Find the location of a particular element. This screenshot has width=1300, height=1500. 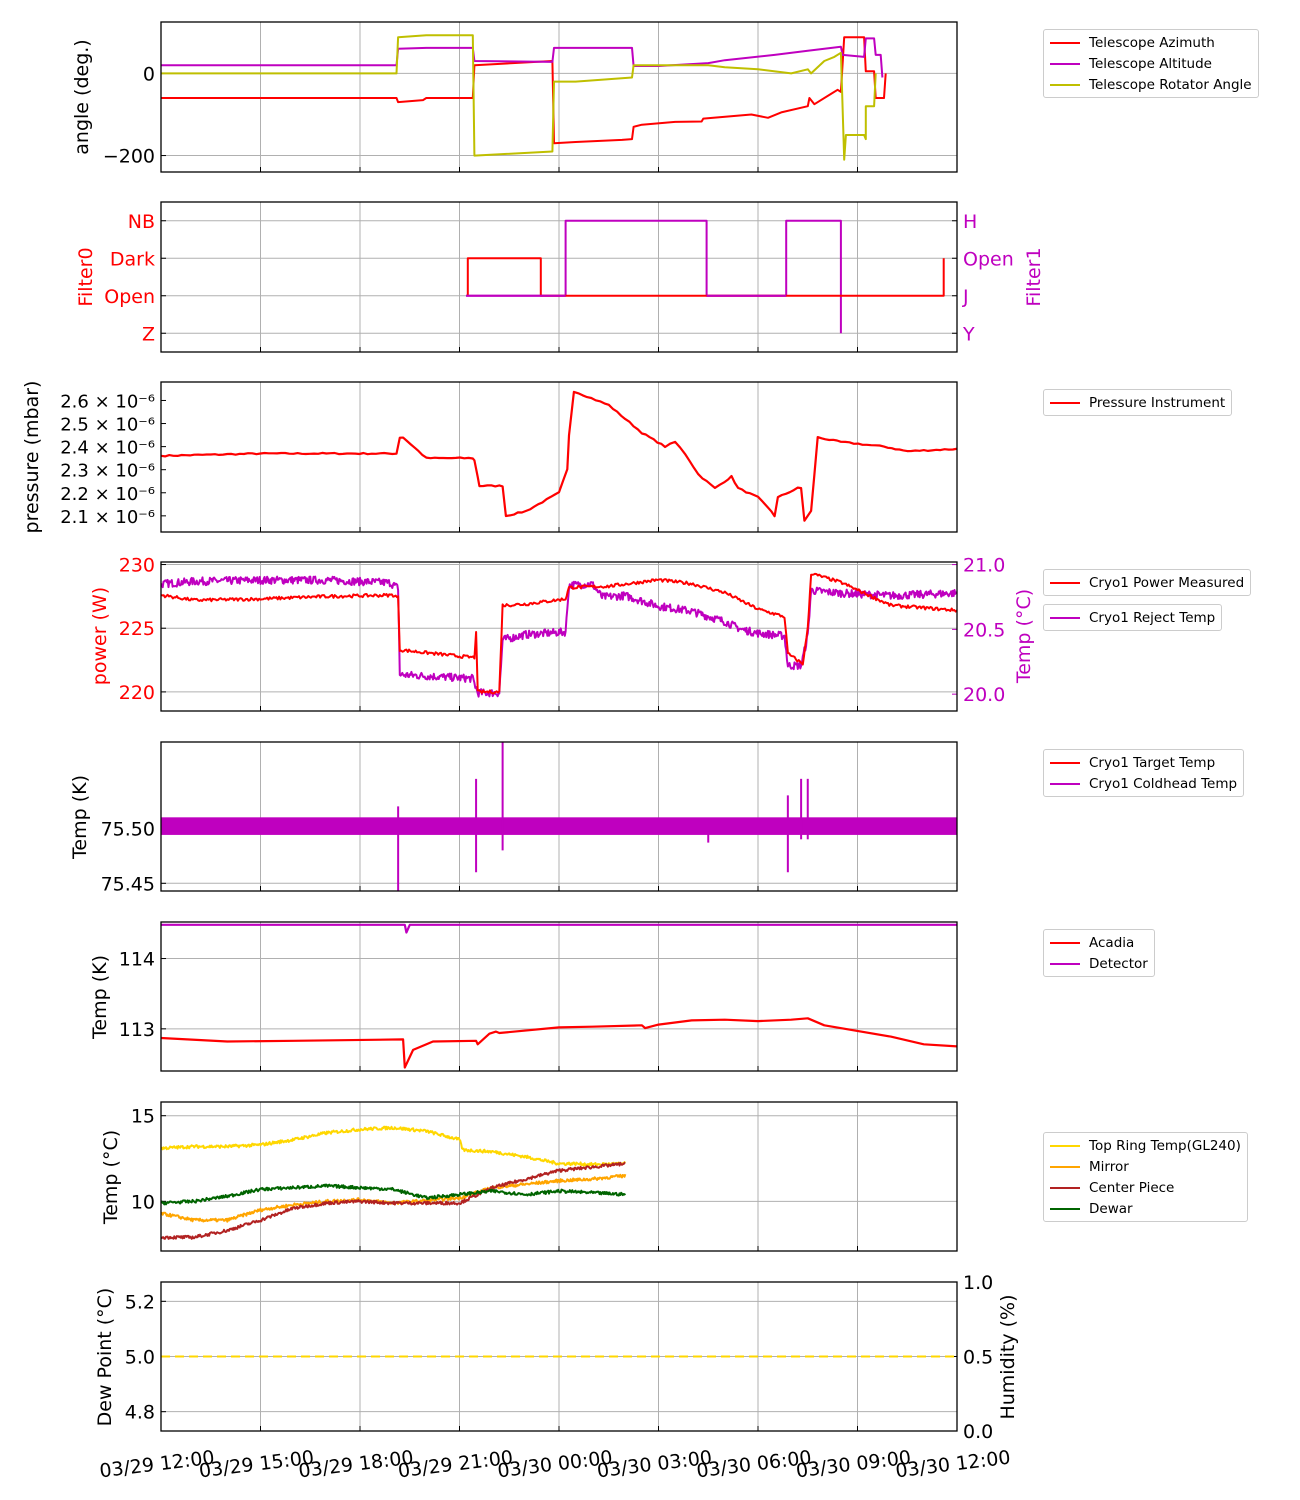

legend-item: Cryo1 Coldhead Temp is located at coordinates (1143, 783).